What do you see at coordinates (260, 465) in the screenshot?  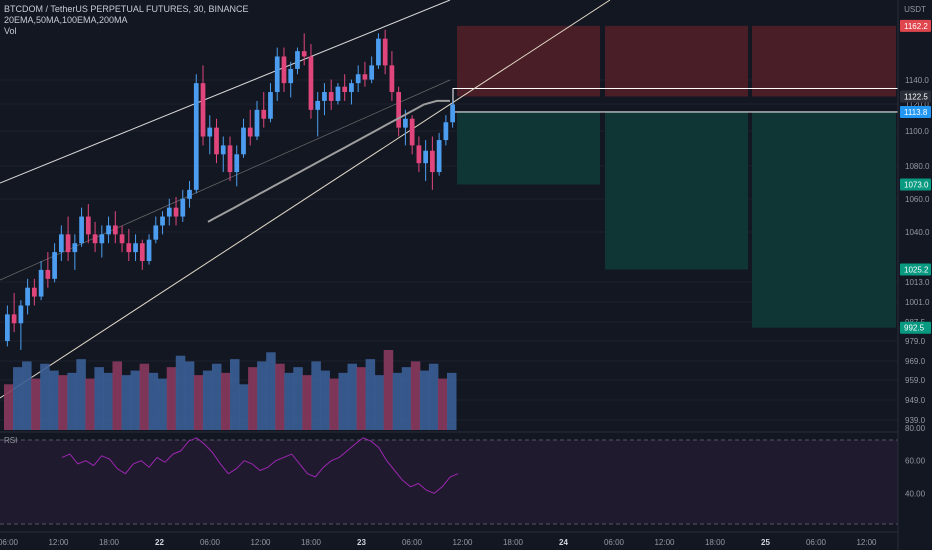 I see `rsi-line` at bounding box center [260, 465].